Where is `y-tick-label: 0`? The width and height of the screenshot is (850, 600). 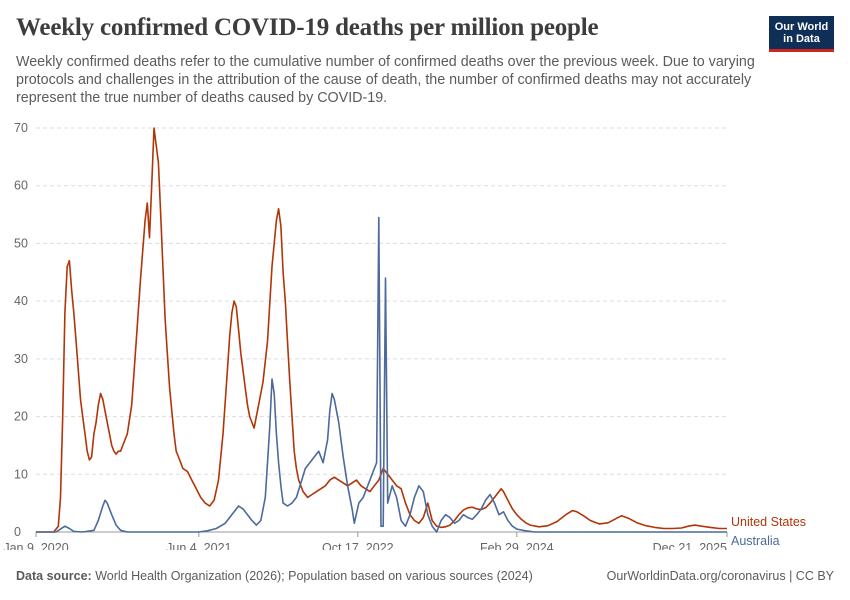 y-tick-label: 0 is located at coordinates (17, 532).